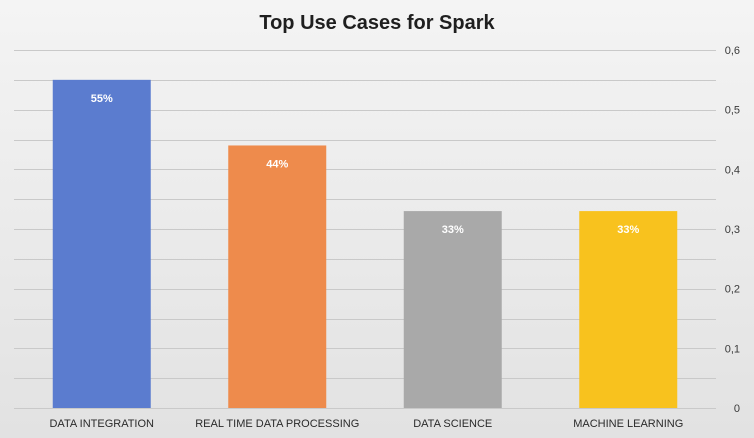 The height and width of the screenshot is (438, 754). Describe the element at coordinates (732, 230) in the screenshot. I see `y-tick-label: 0,3` at that location.